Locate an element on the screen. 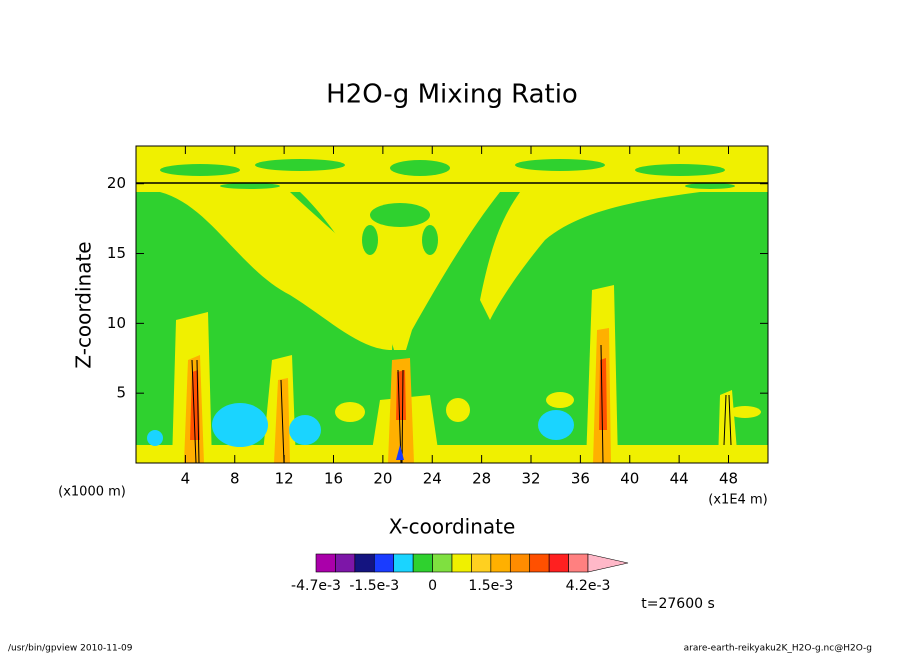 The image size is (904, 654). x-tick-label: 4 is located at coordinates (186, 479).